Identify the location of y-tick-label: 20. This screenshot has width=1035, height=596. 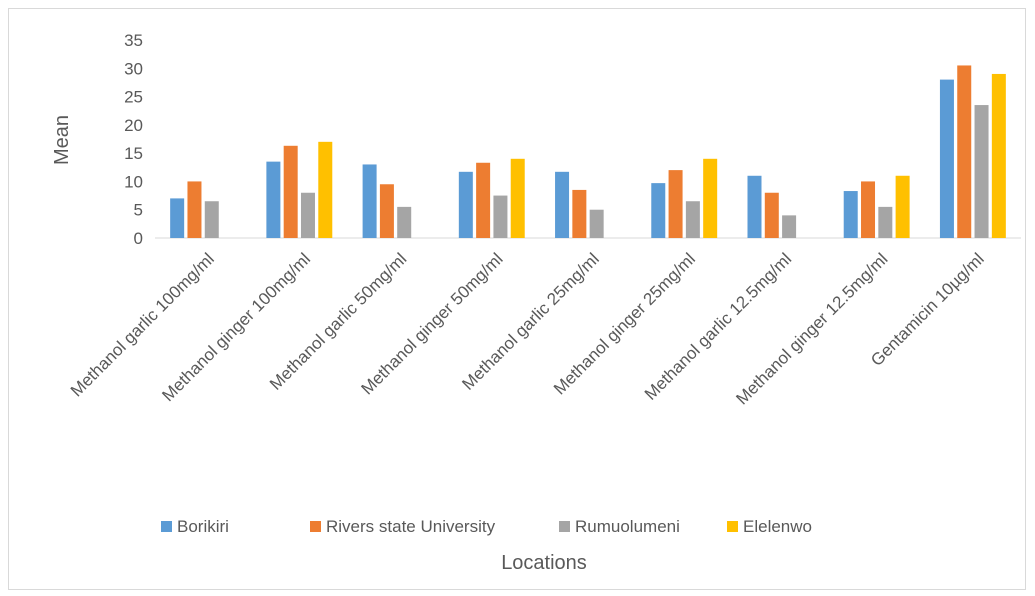
(133, 125).